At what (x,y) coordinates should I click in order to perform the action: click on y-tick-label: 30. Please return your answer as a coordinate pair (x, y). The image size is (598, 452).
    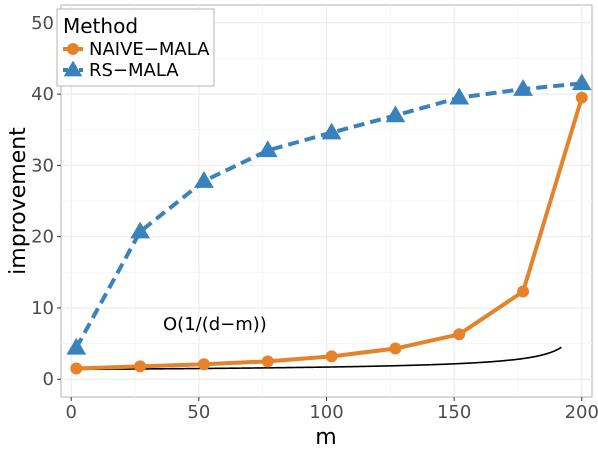
    Looking at the image, I should click on (42, 165).